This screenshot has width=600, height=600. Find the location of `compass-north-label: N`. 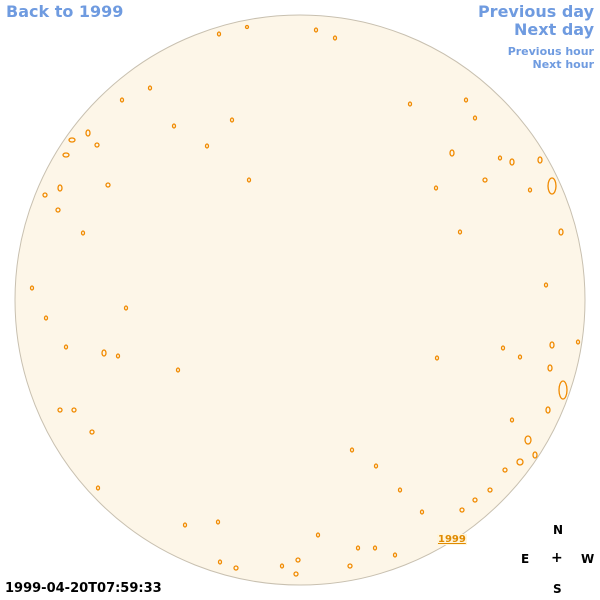

compass-north-label: N is located at coordinates (558, 530).